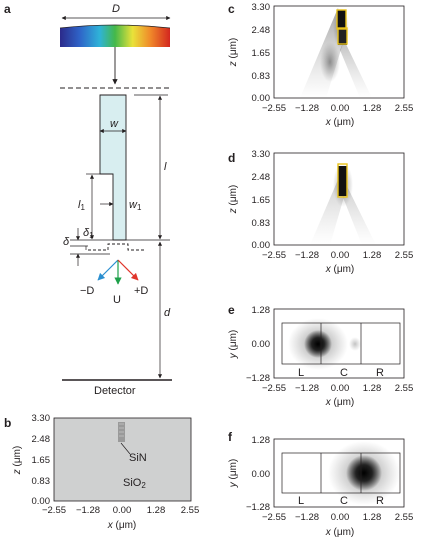 This screenshot has width=421, height=550. Describe the element at coordinates (340, 532) in the screenshot. I see `panel-f-xlabel: x (μm)` at that location.